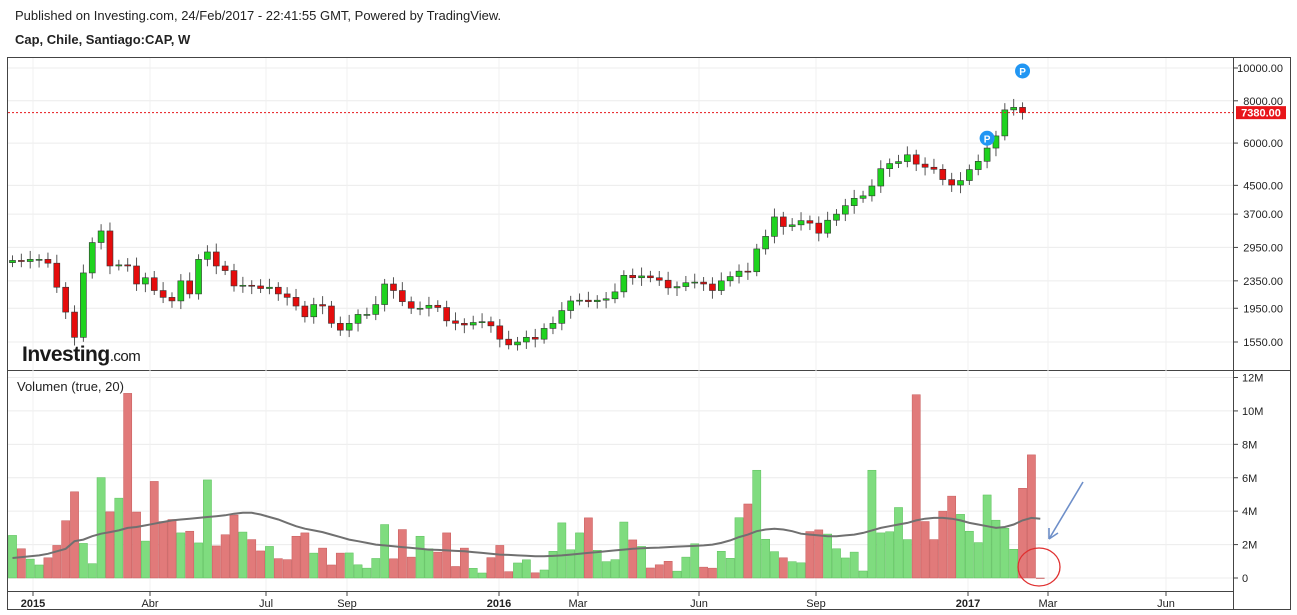 This screenshot has height=615, width=1297. What do you see at coordinates (1263, 343) in the screenshot?
I see `price-tick-label: 1550.00` at bounding box center [1263, 343].